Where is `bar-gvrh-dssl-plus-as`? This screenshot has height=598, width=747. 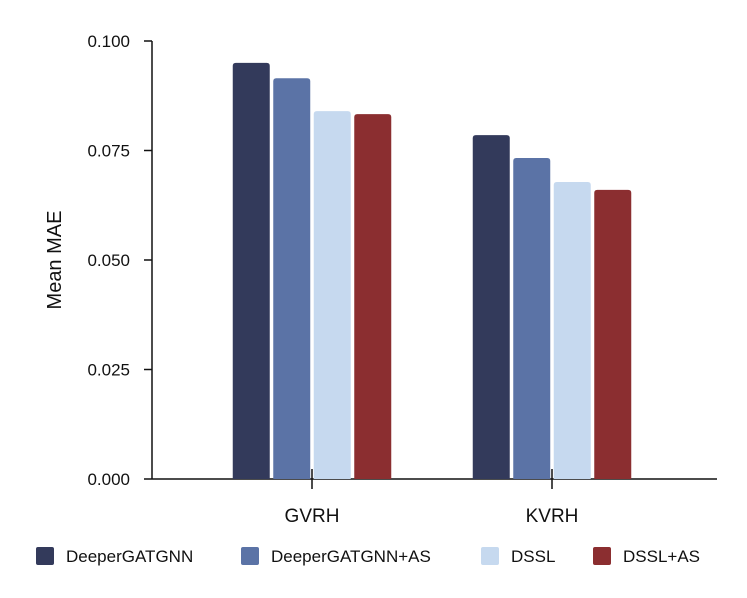
bar-gvrh-dssl-plus-as is located at coordinates (373, 297).